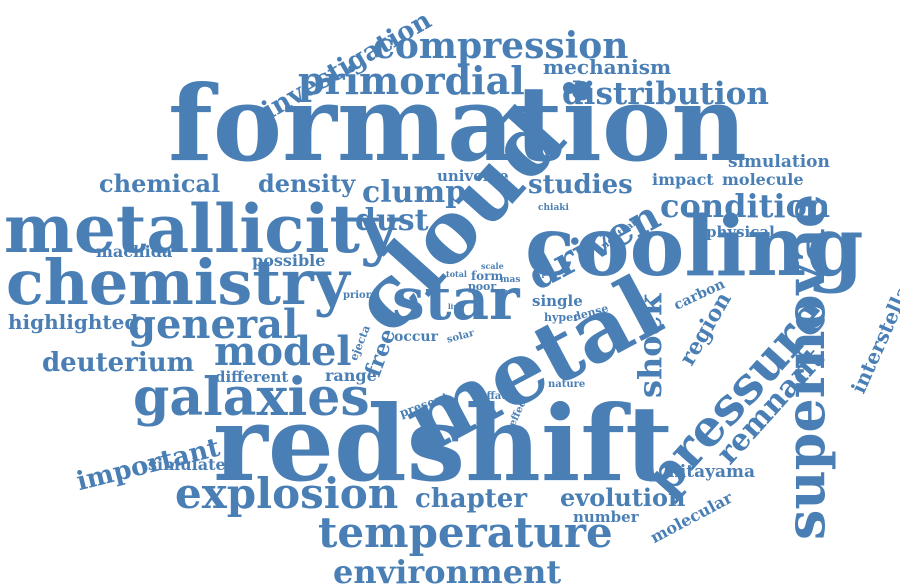 This screenshot has width=900, height=588. Describe the element at coordinates (392, 220) in the screenshot. I see `word-dust: dust` at that location.